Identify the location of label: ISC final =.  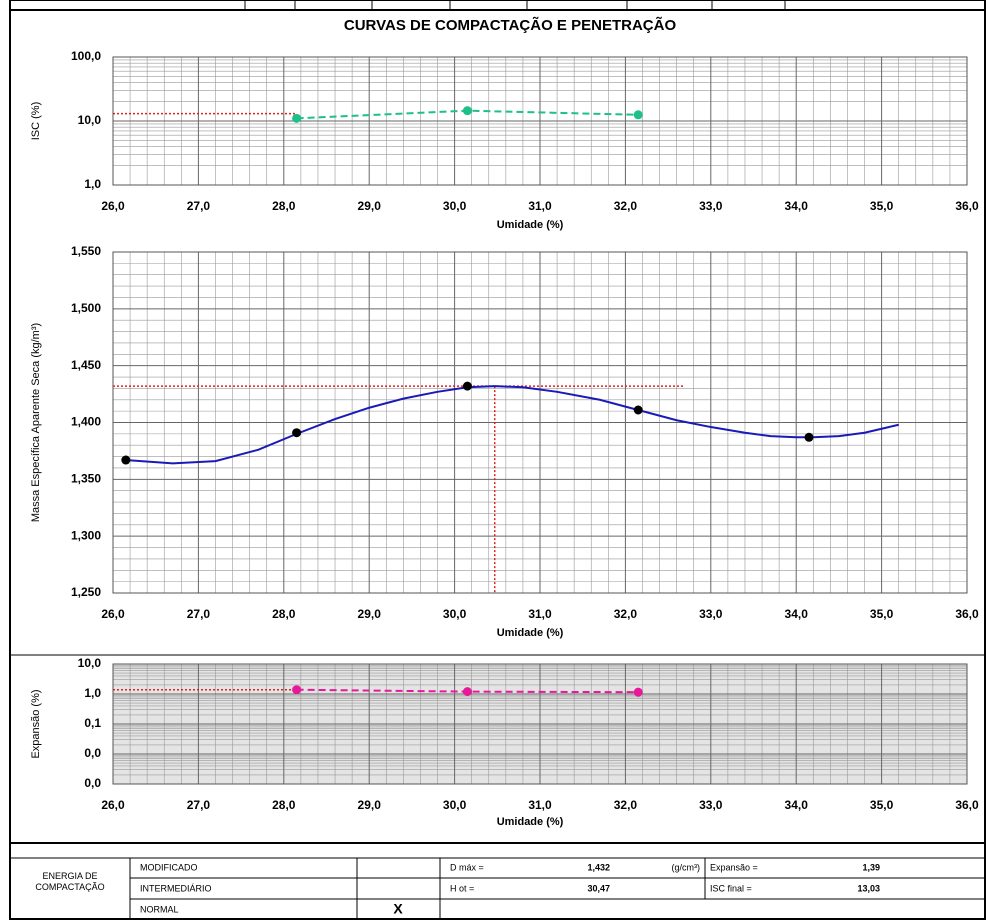
(731, 888).